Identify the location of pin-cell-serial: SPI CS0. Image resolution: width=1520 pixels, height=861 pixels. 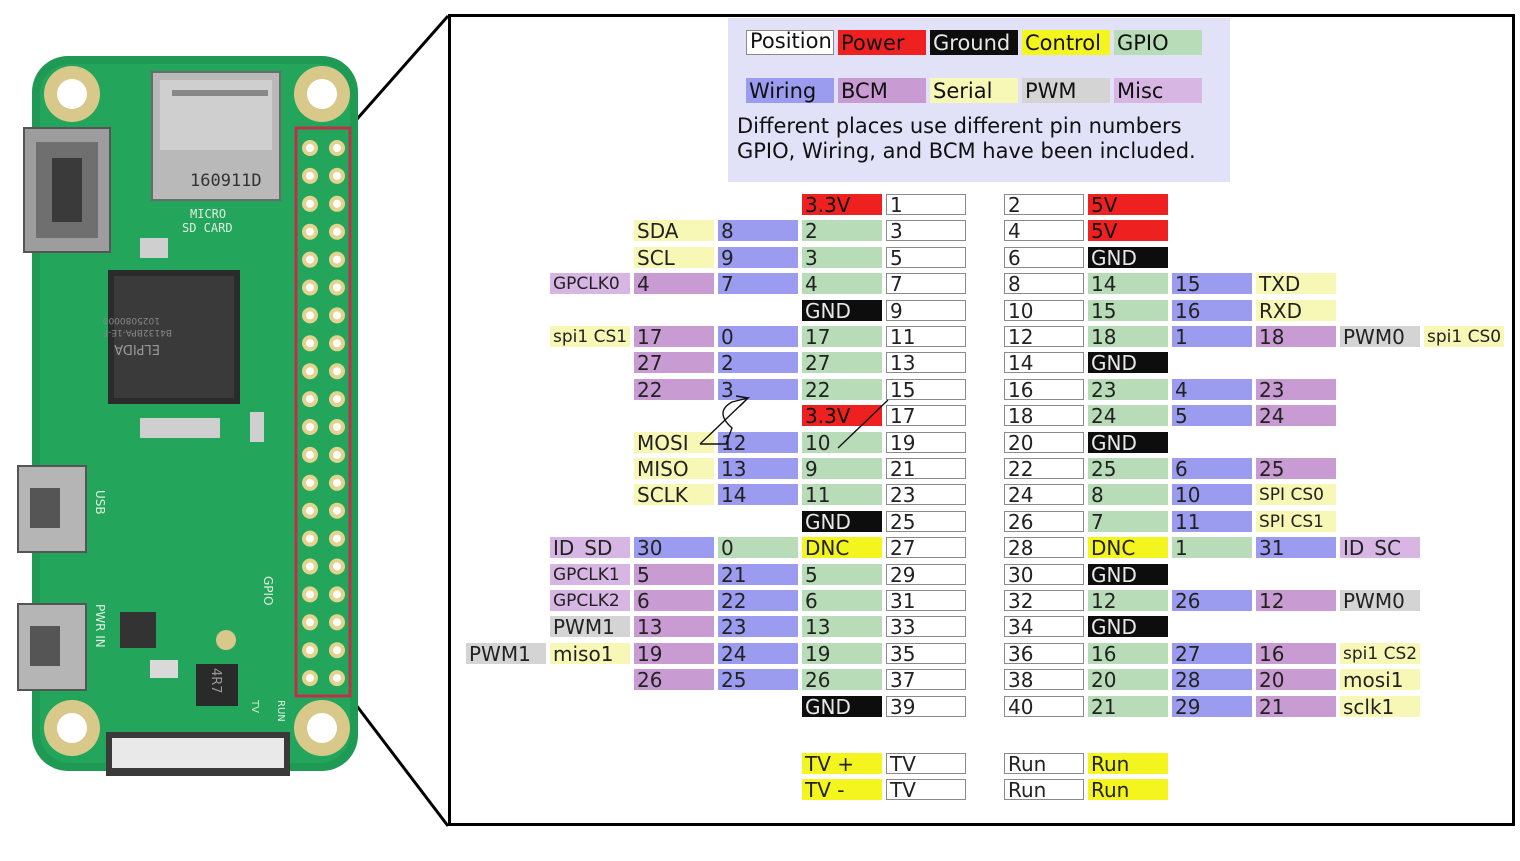
(1296, 495).